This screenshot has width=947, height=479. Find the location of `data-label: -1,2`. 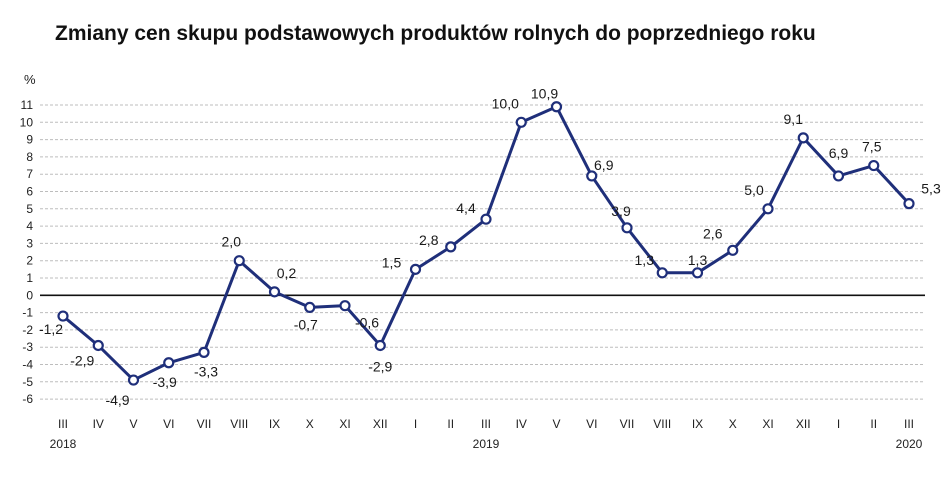

data-label: -1,2 is located at coordinates (51, 329).